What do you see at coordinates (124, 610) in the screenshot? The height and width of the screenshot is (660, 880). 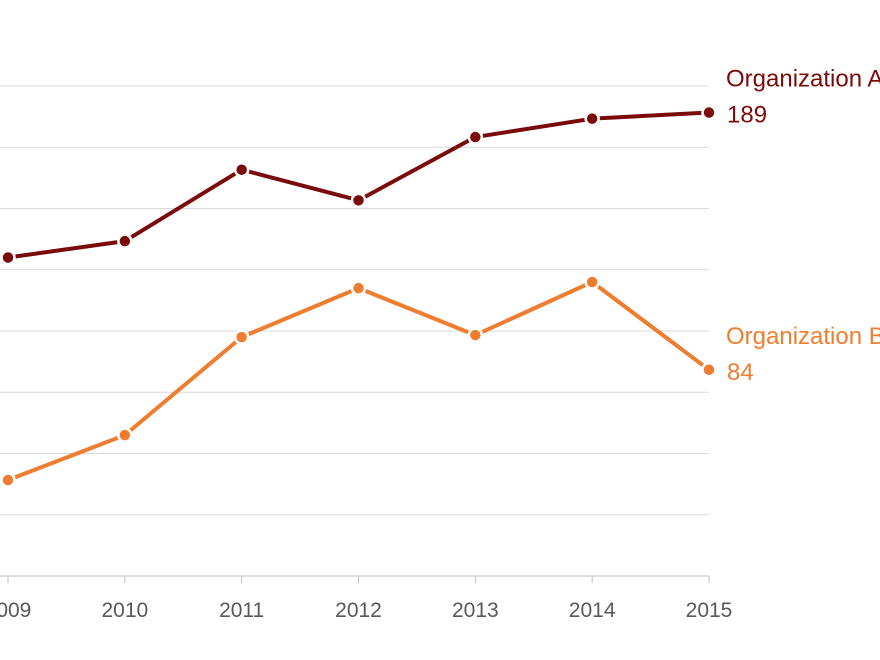 I see `x-tick-label: 2010` at bounding box center [124, 610].